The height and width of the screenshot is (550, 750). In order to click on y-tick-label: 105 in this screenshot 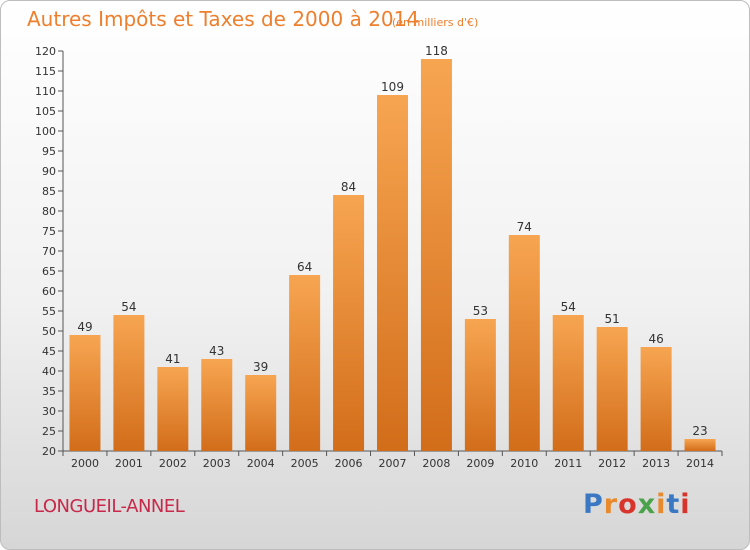, I will do `click(45, 111)`.